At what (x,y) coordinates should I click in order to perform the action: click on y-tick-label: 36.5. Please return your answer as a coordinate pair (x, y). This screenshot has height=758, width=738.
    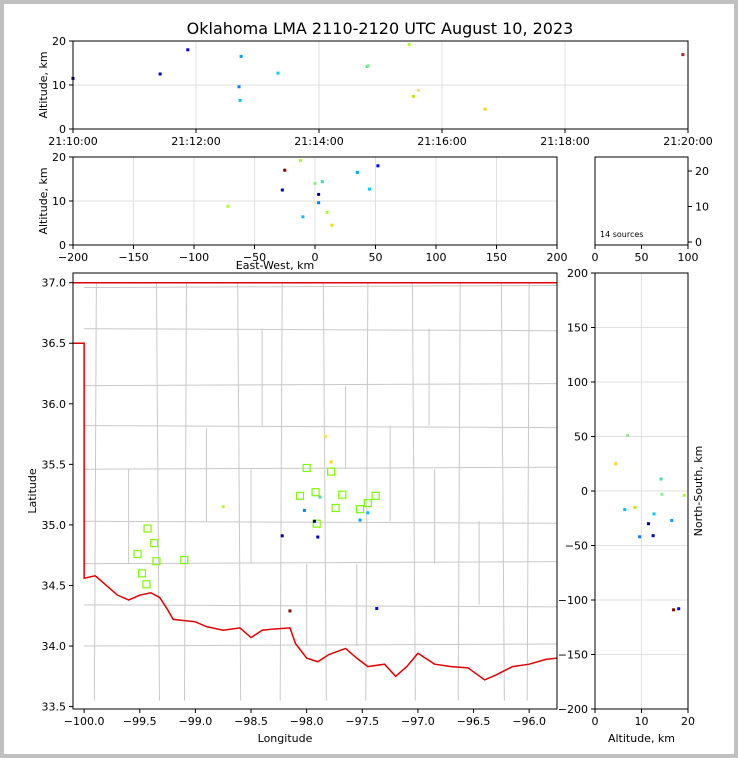
    Looking at the image, I should click on (54, 343).